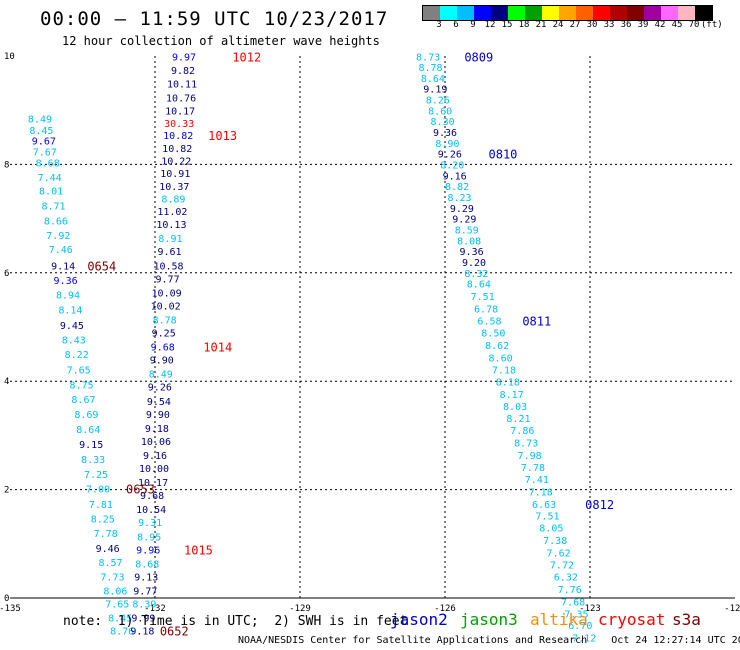  I want to click on data-point-jason2: 7.41, so click(537, 480).